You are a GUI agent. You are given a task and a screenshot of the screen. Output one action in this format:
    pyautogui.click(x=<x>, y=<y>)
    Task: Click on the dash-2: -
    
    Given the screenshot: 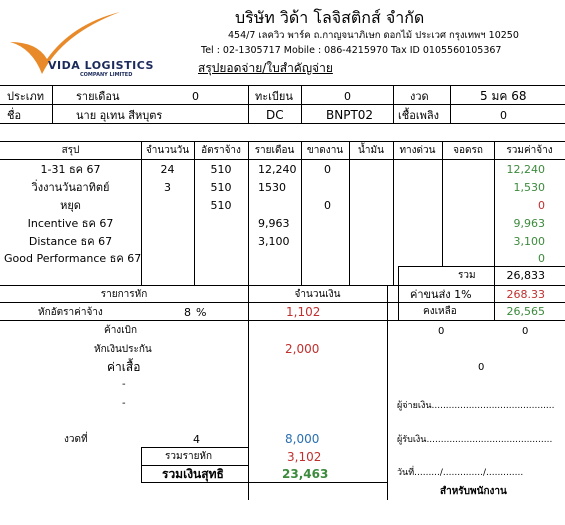 What is the action you would take?
    pyautogui.click(x=124, y=403)
    